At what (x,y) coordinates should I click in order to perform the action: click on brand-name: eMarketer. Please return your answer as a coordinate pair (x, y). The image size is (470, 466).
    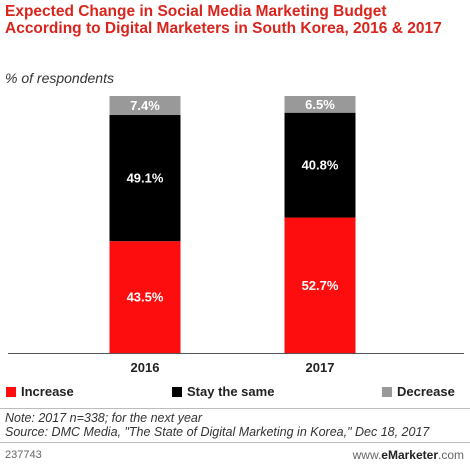
    Looking at the image, I should click on (409, 455).